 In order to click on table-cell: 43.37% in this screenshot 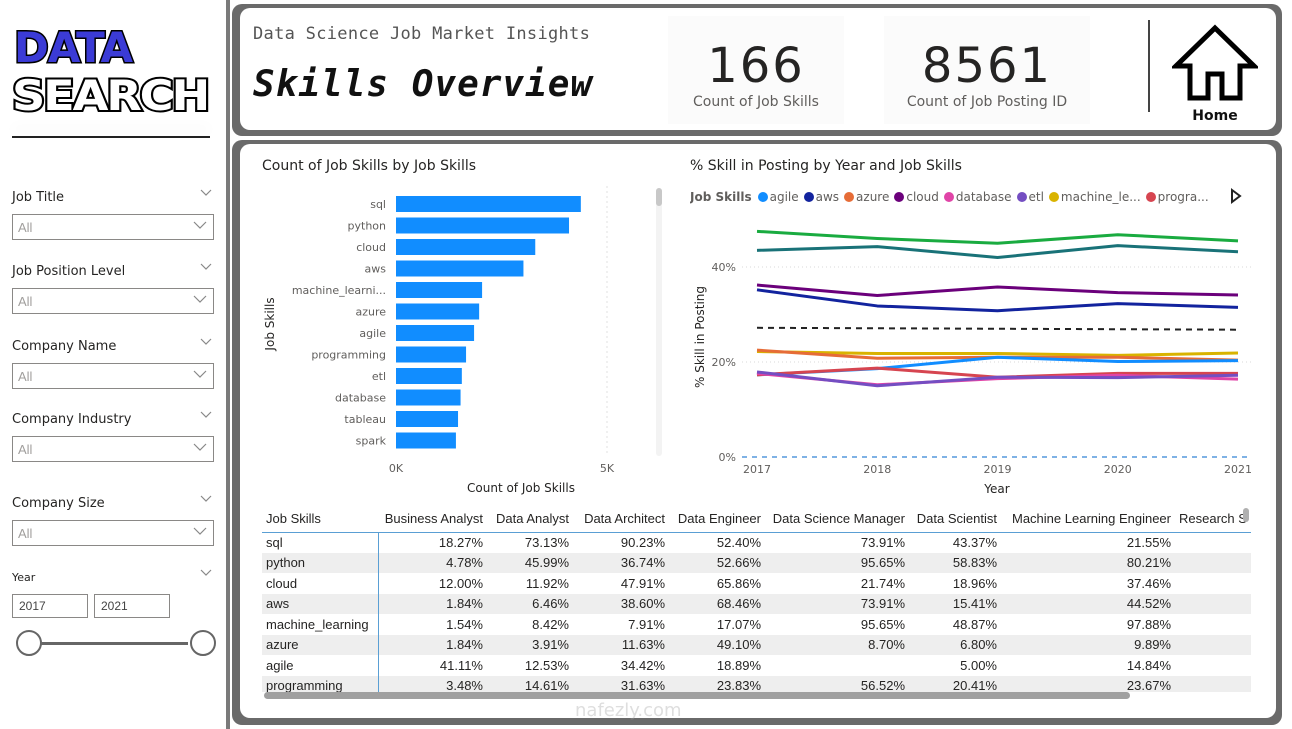, I will do `click(974, 542)`.